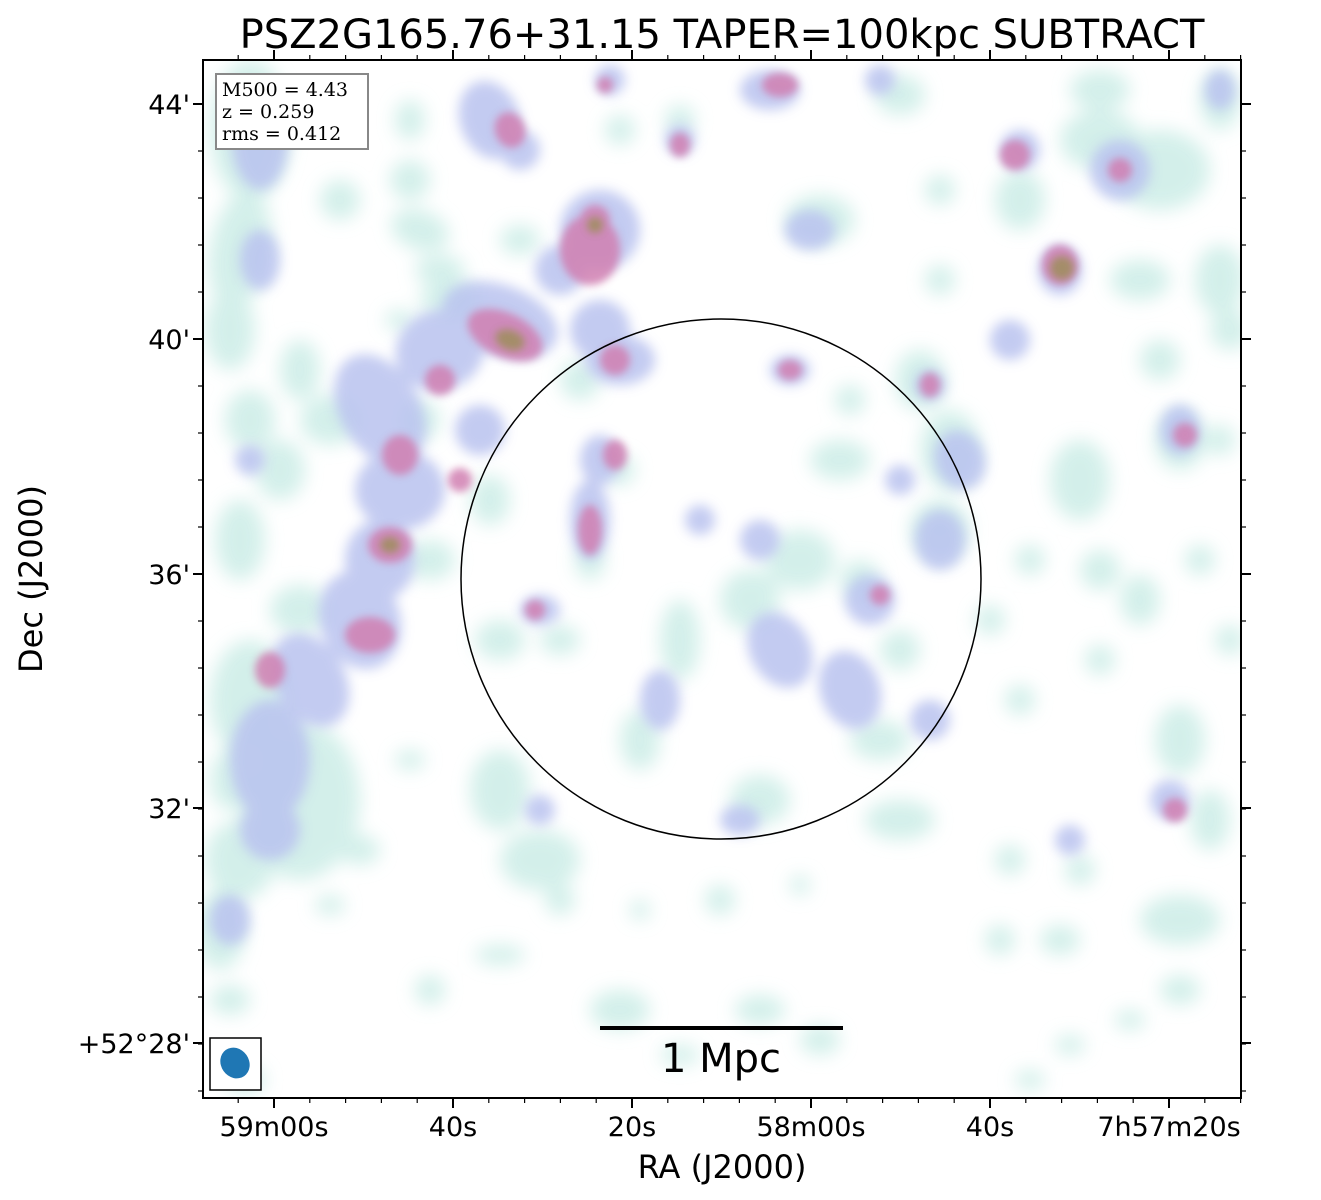 The height and width of the screenshot is (1200, 1321). Describe the element at coordinates (285, 90) in the screenshot. I see `info-mass: M500 = 4.43` at that location.